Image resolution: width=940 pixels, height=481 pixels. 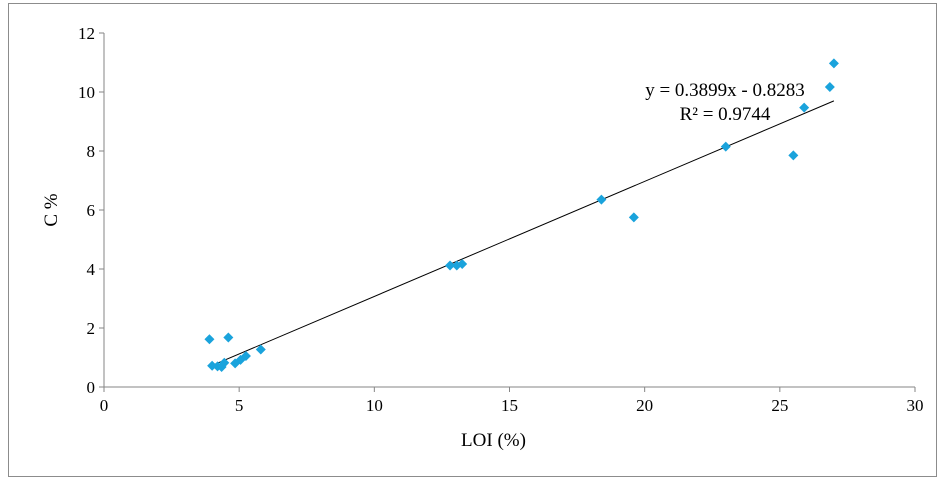 What do you see at coordinates (374, 405) in the screenshot?
I see `x-tick-label: 10` at bounding box center [374, 405].